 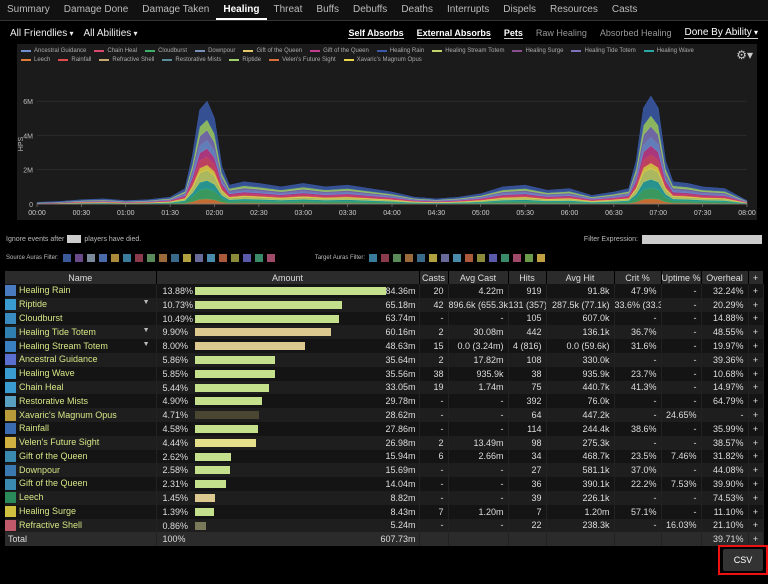 What do you see at coordinates (176, 9) in the screenshot?
I see `tab-damage-taken: Damage Taken` at bounding box center [176, 9].